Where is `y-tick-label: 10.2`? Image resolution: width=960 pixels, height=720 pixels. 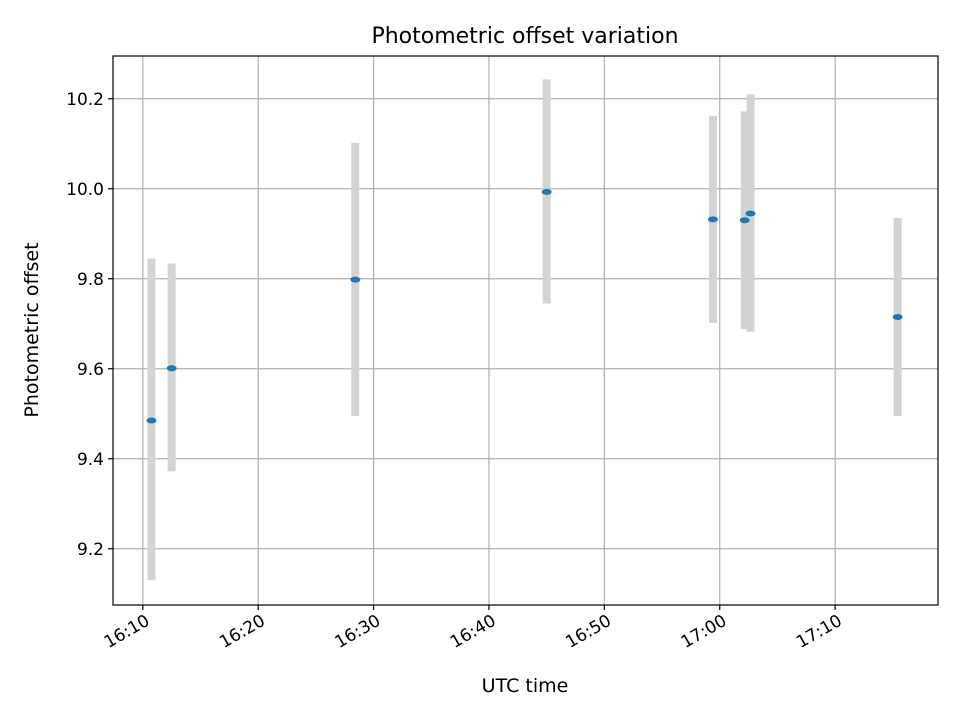 y-tick-label: 10.2 is located at coordinates (85, 100).